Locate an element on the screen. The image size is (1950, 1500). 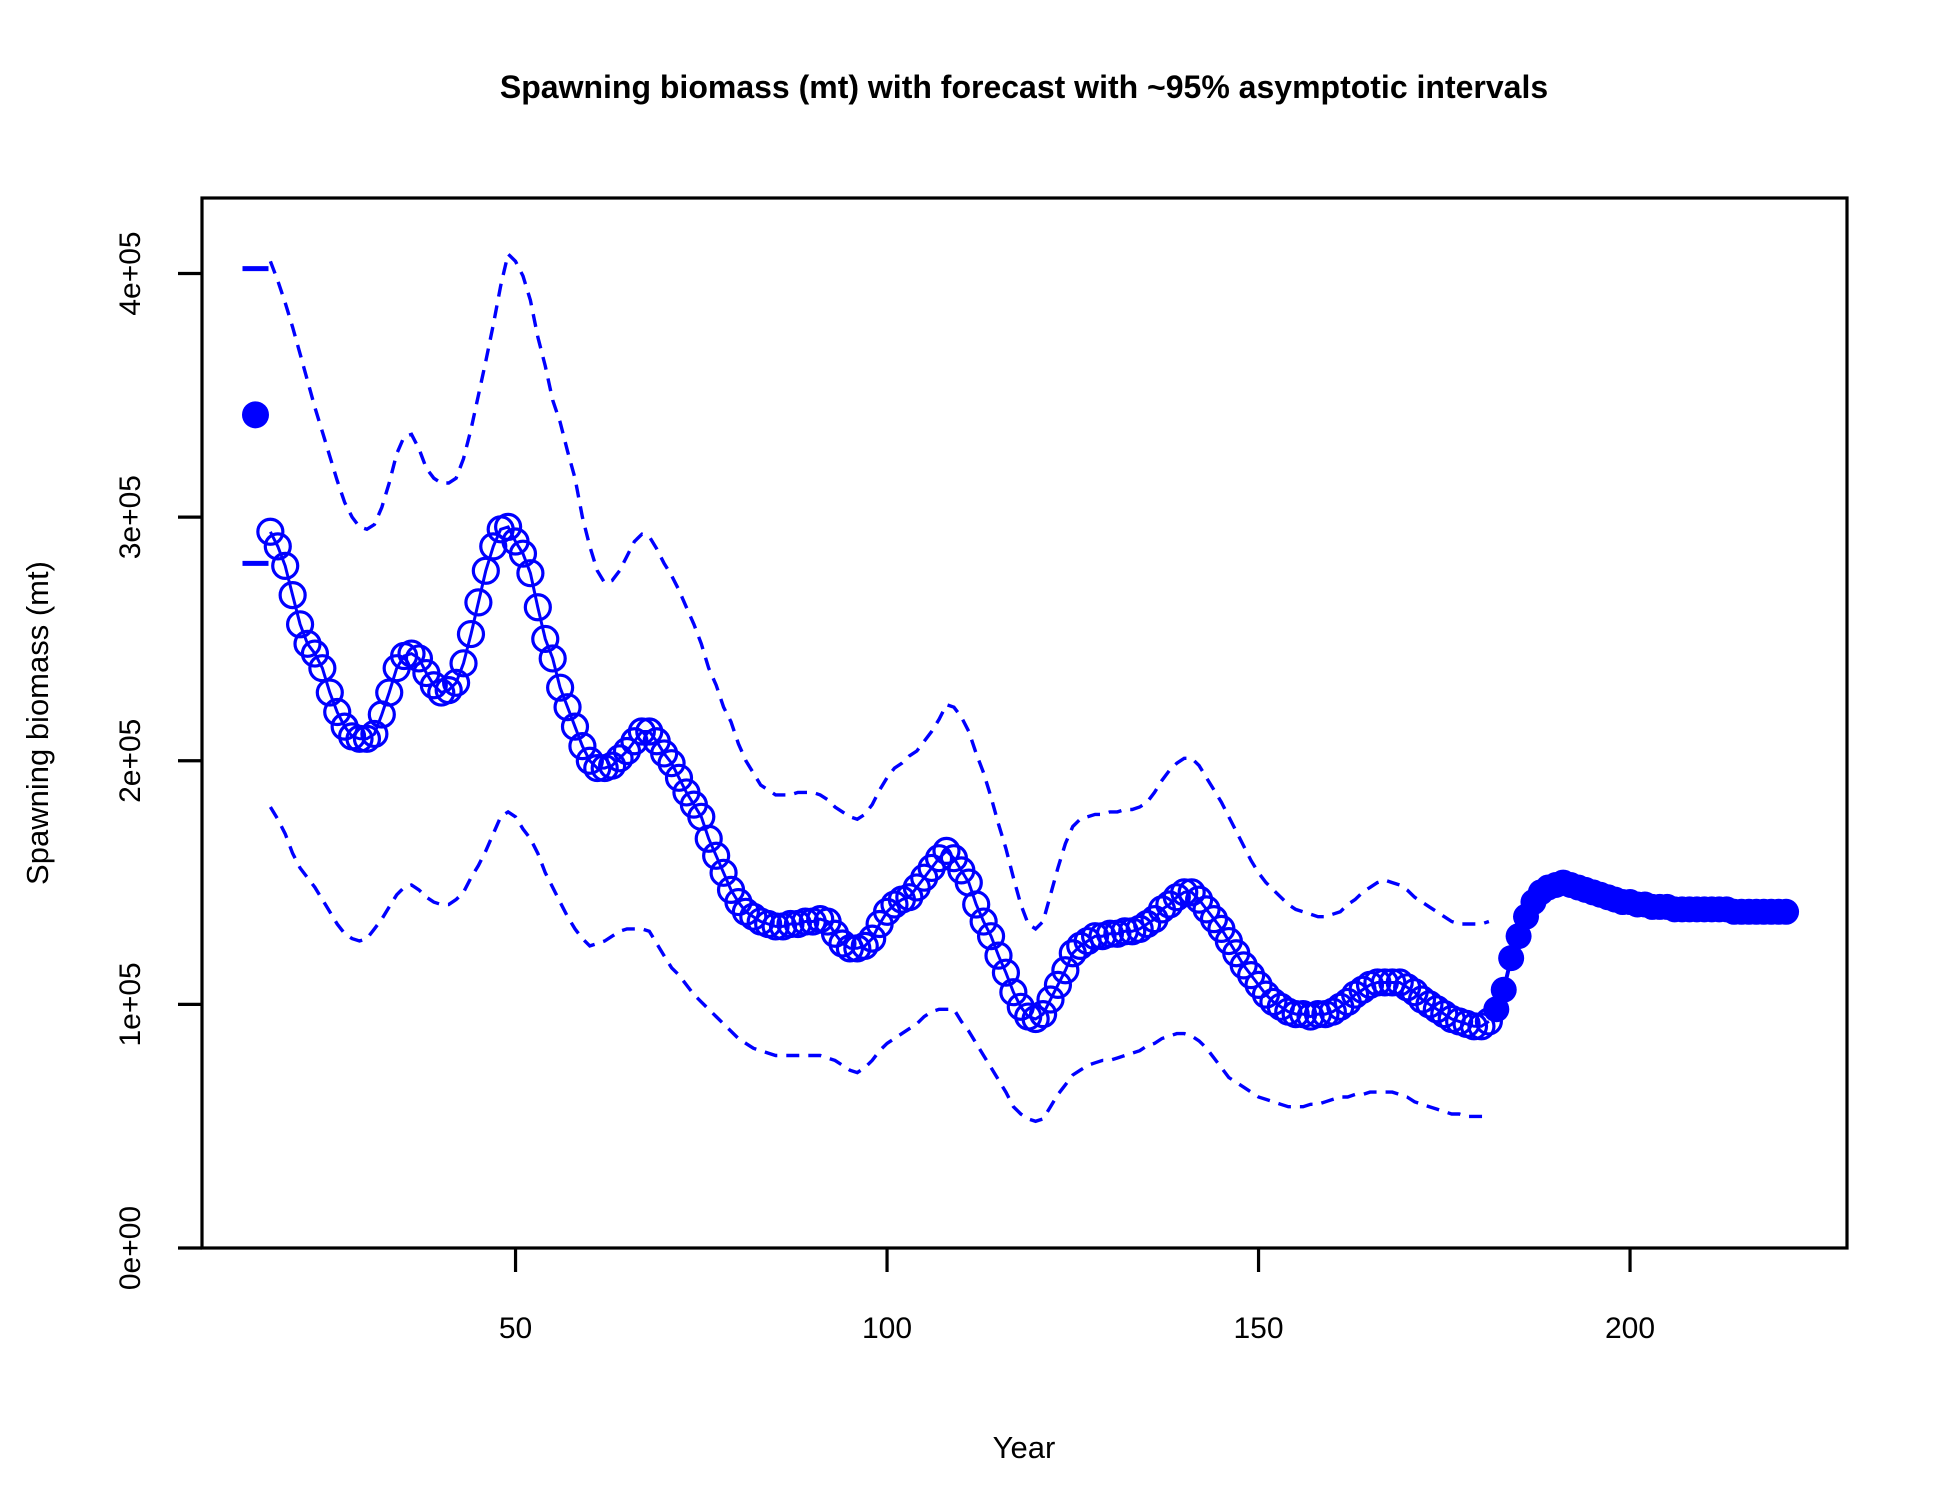
x-tick-label: 150 is located at coordinates (1259, 1328).